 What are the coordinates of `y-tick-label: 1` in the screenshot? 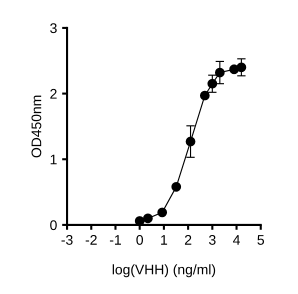 It's located at (53, 159).